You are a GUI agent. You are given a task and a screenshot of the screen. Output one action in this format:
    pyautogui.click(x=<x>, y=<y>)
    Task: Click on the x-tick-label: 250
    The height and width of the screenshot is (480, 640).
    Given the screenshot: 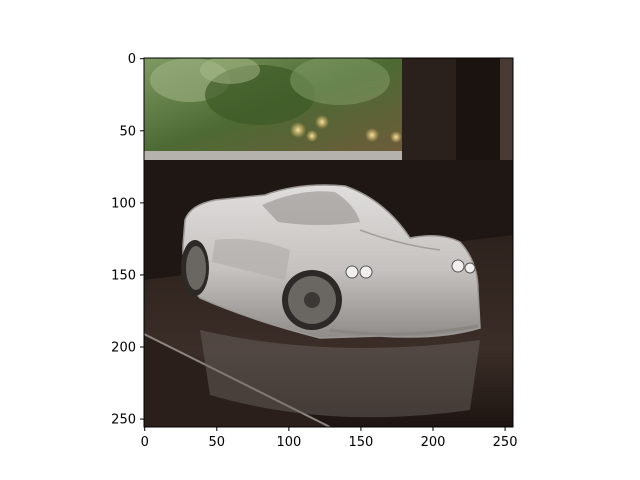 What is the action you would take?
    pyautogui.click(x=505, y=442)
    